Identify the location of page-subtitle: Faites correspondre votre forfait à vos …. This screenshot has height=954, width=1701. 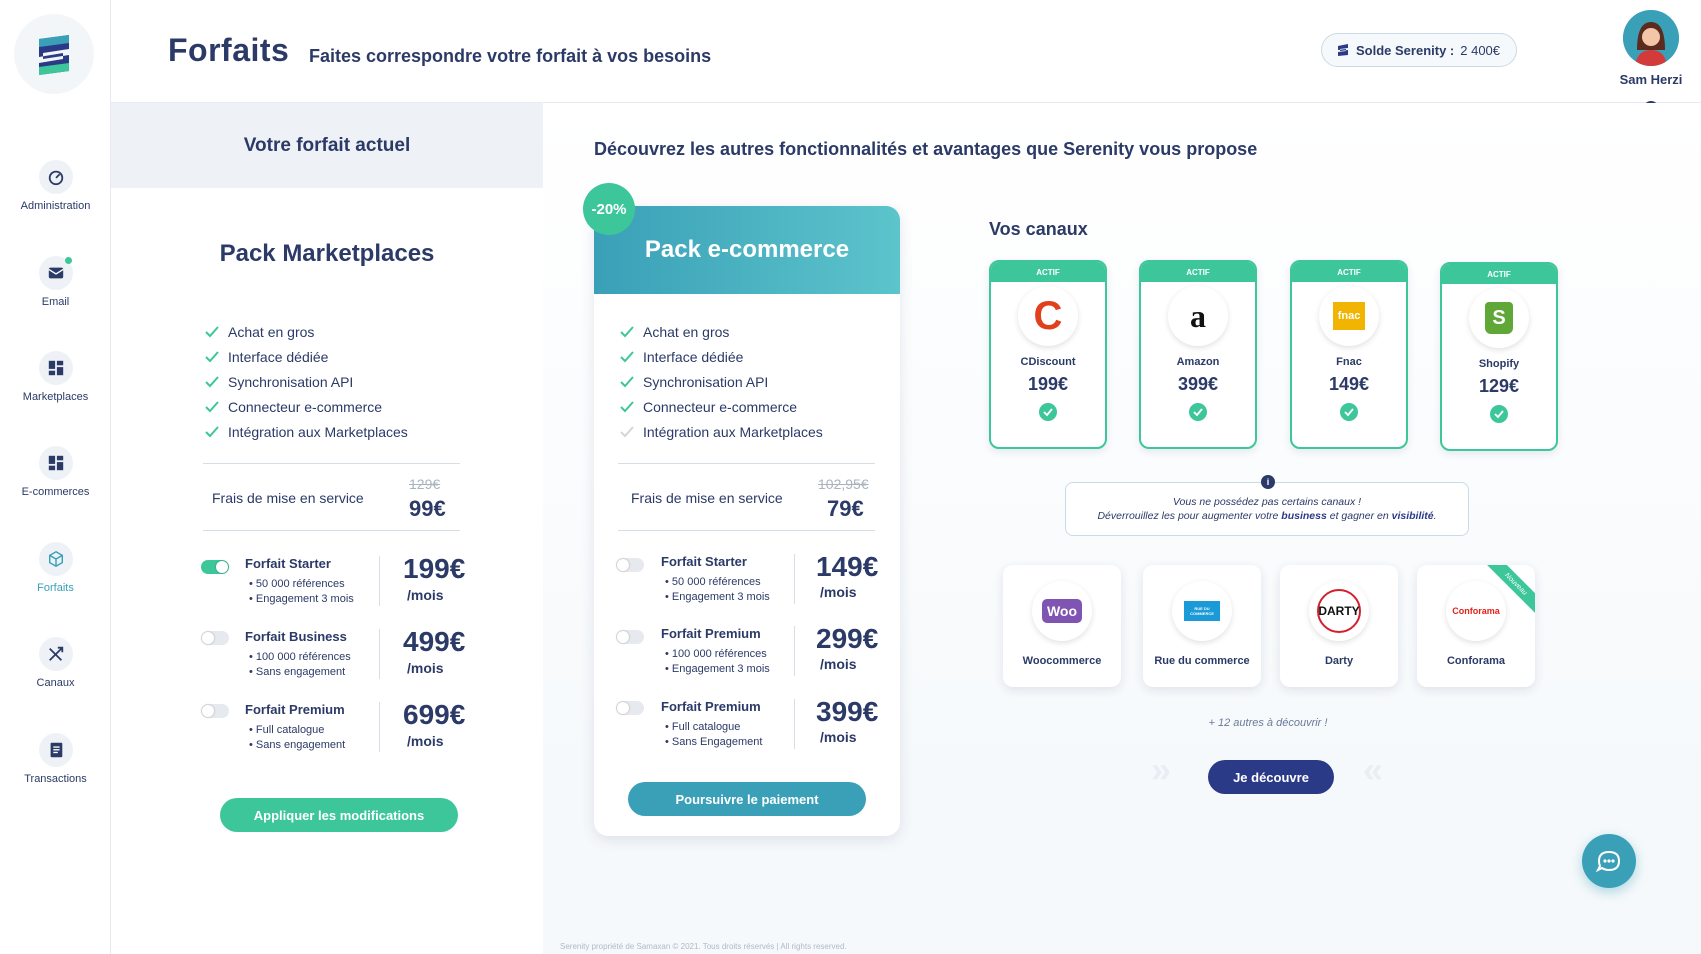
(510, 56).